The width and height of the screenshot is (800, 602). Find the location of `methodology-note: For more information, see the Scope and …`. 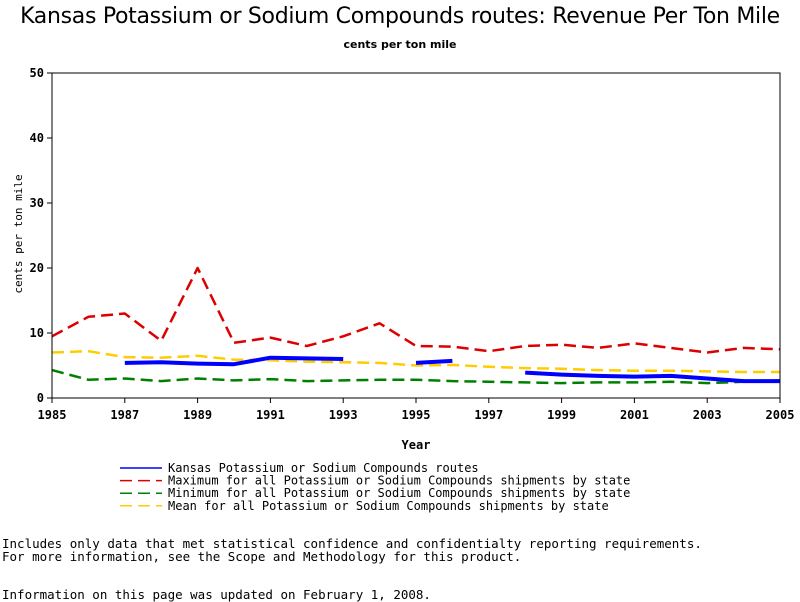

methodology-note: For more information, see the Scope and … is located at coordinates (262, 556).